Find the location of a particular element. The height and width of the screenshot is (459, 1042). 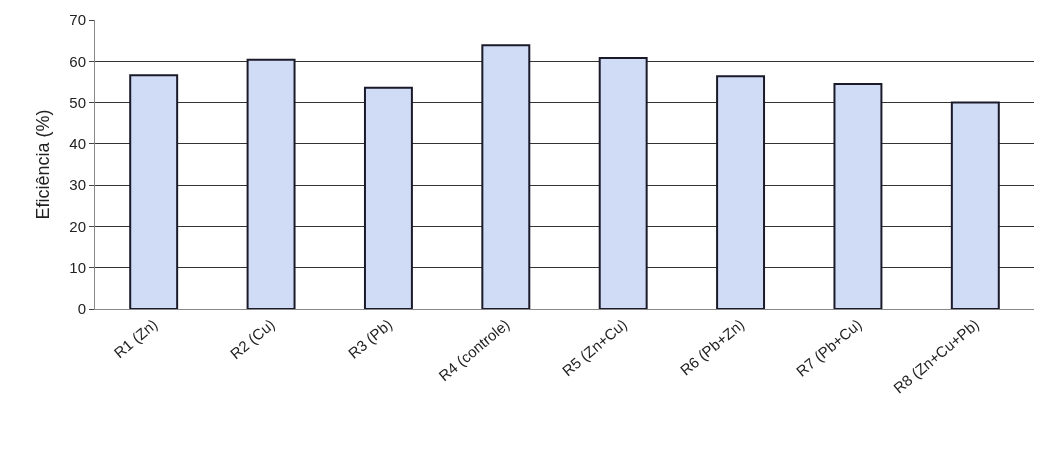

y-tick-label: 60 is located at coordinates (77, 61).